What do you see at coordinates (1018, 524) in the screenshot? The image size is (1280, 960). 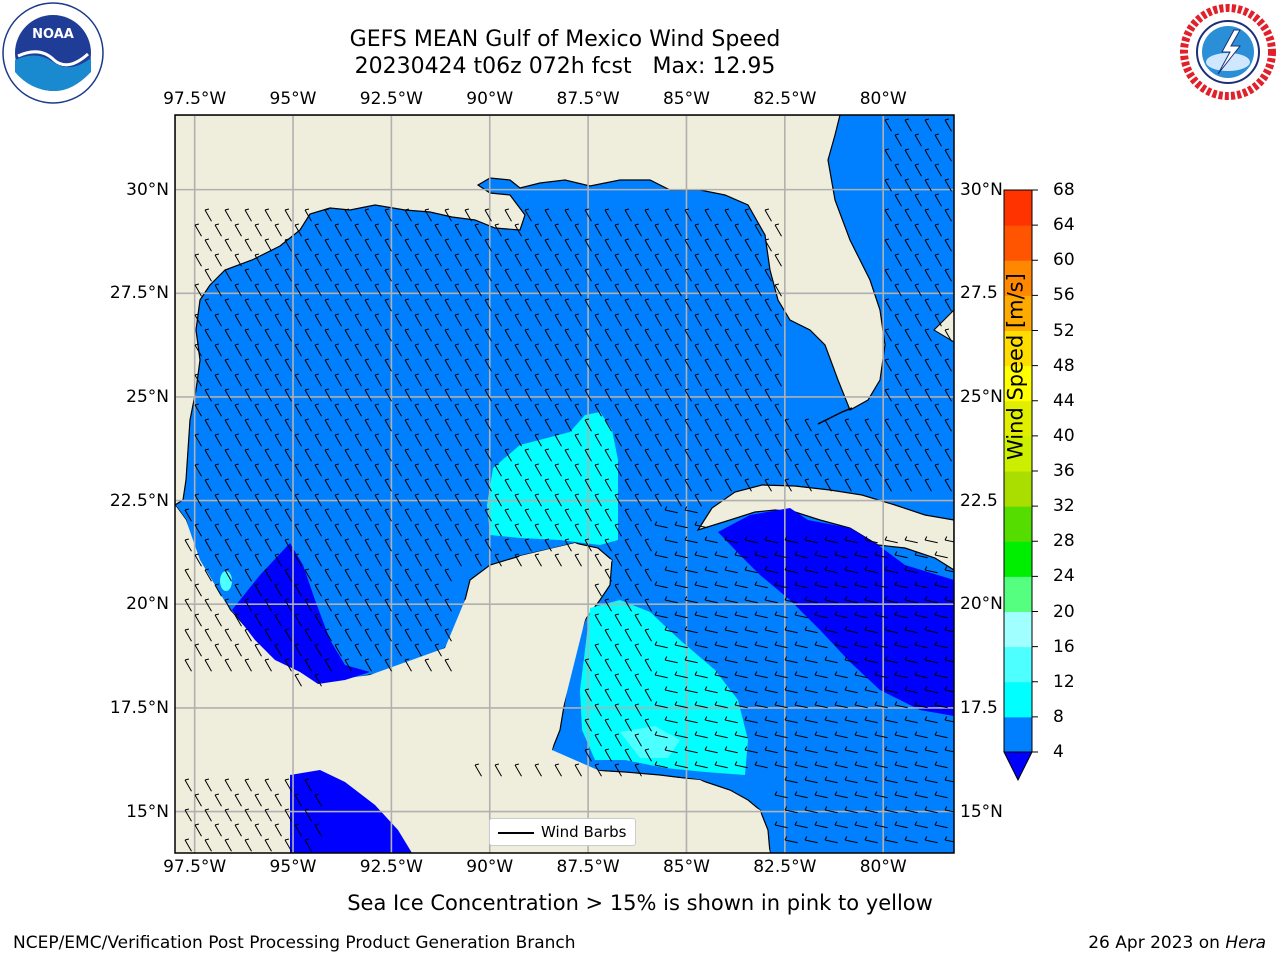 I see `colorbar-segment` at bounding box center [1018, 524].